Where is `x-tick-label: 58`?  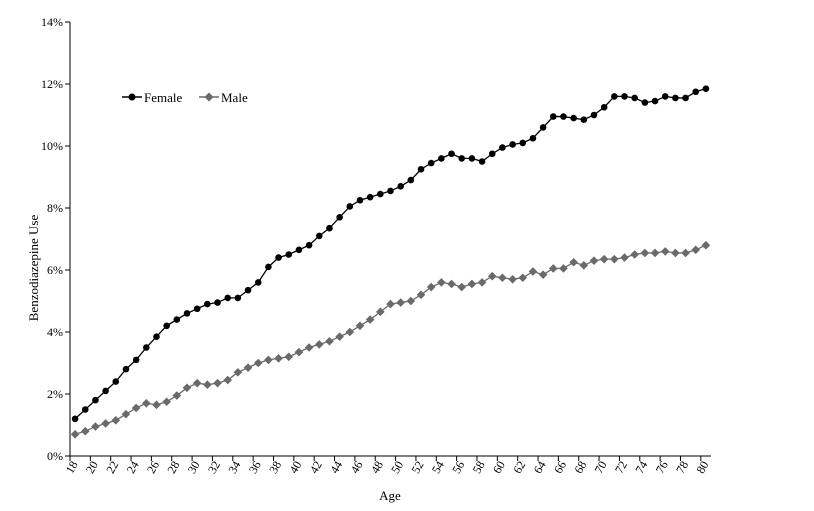 x-tick-label: 58 is located at coordinates (479, 467).